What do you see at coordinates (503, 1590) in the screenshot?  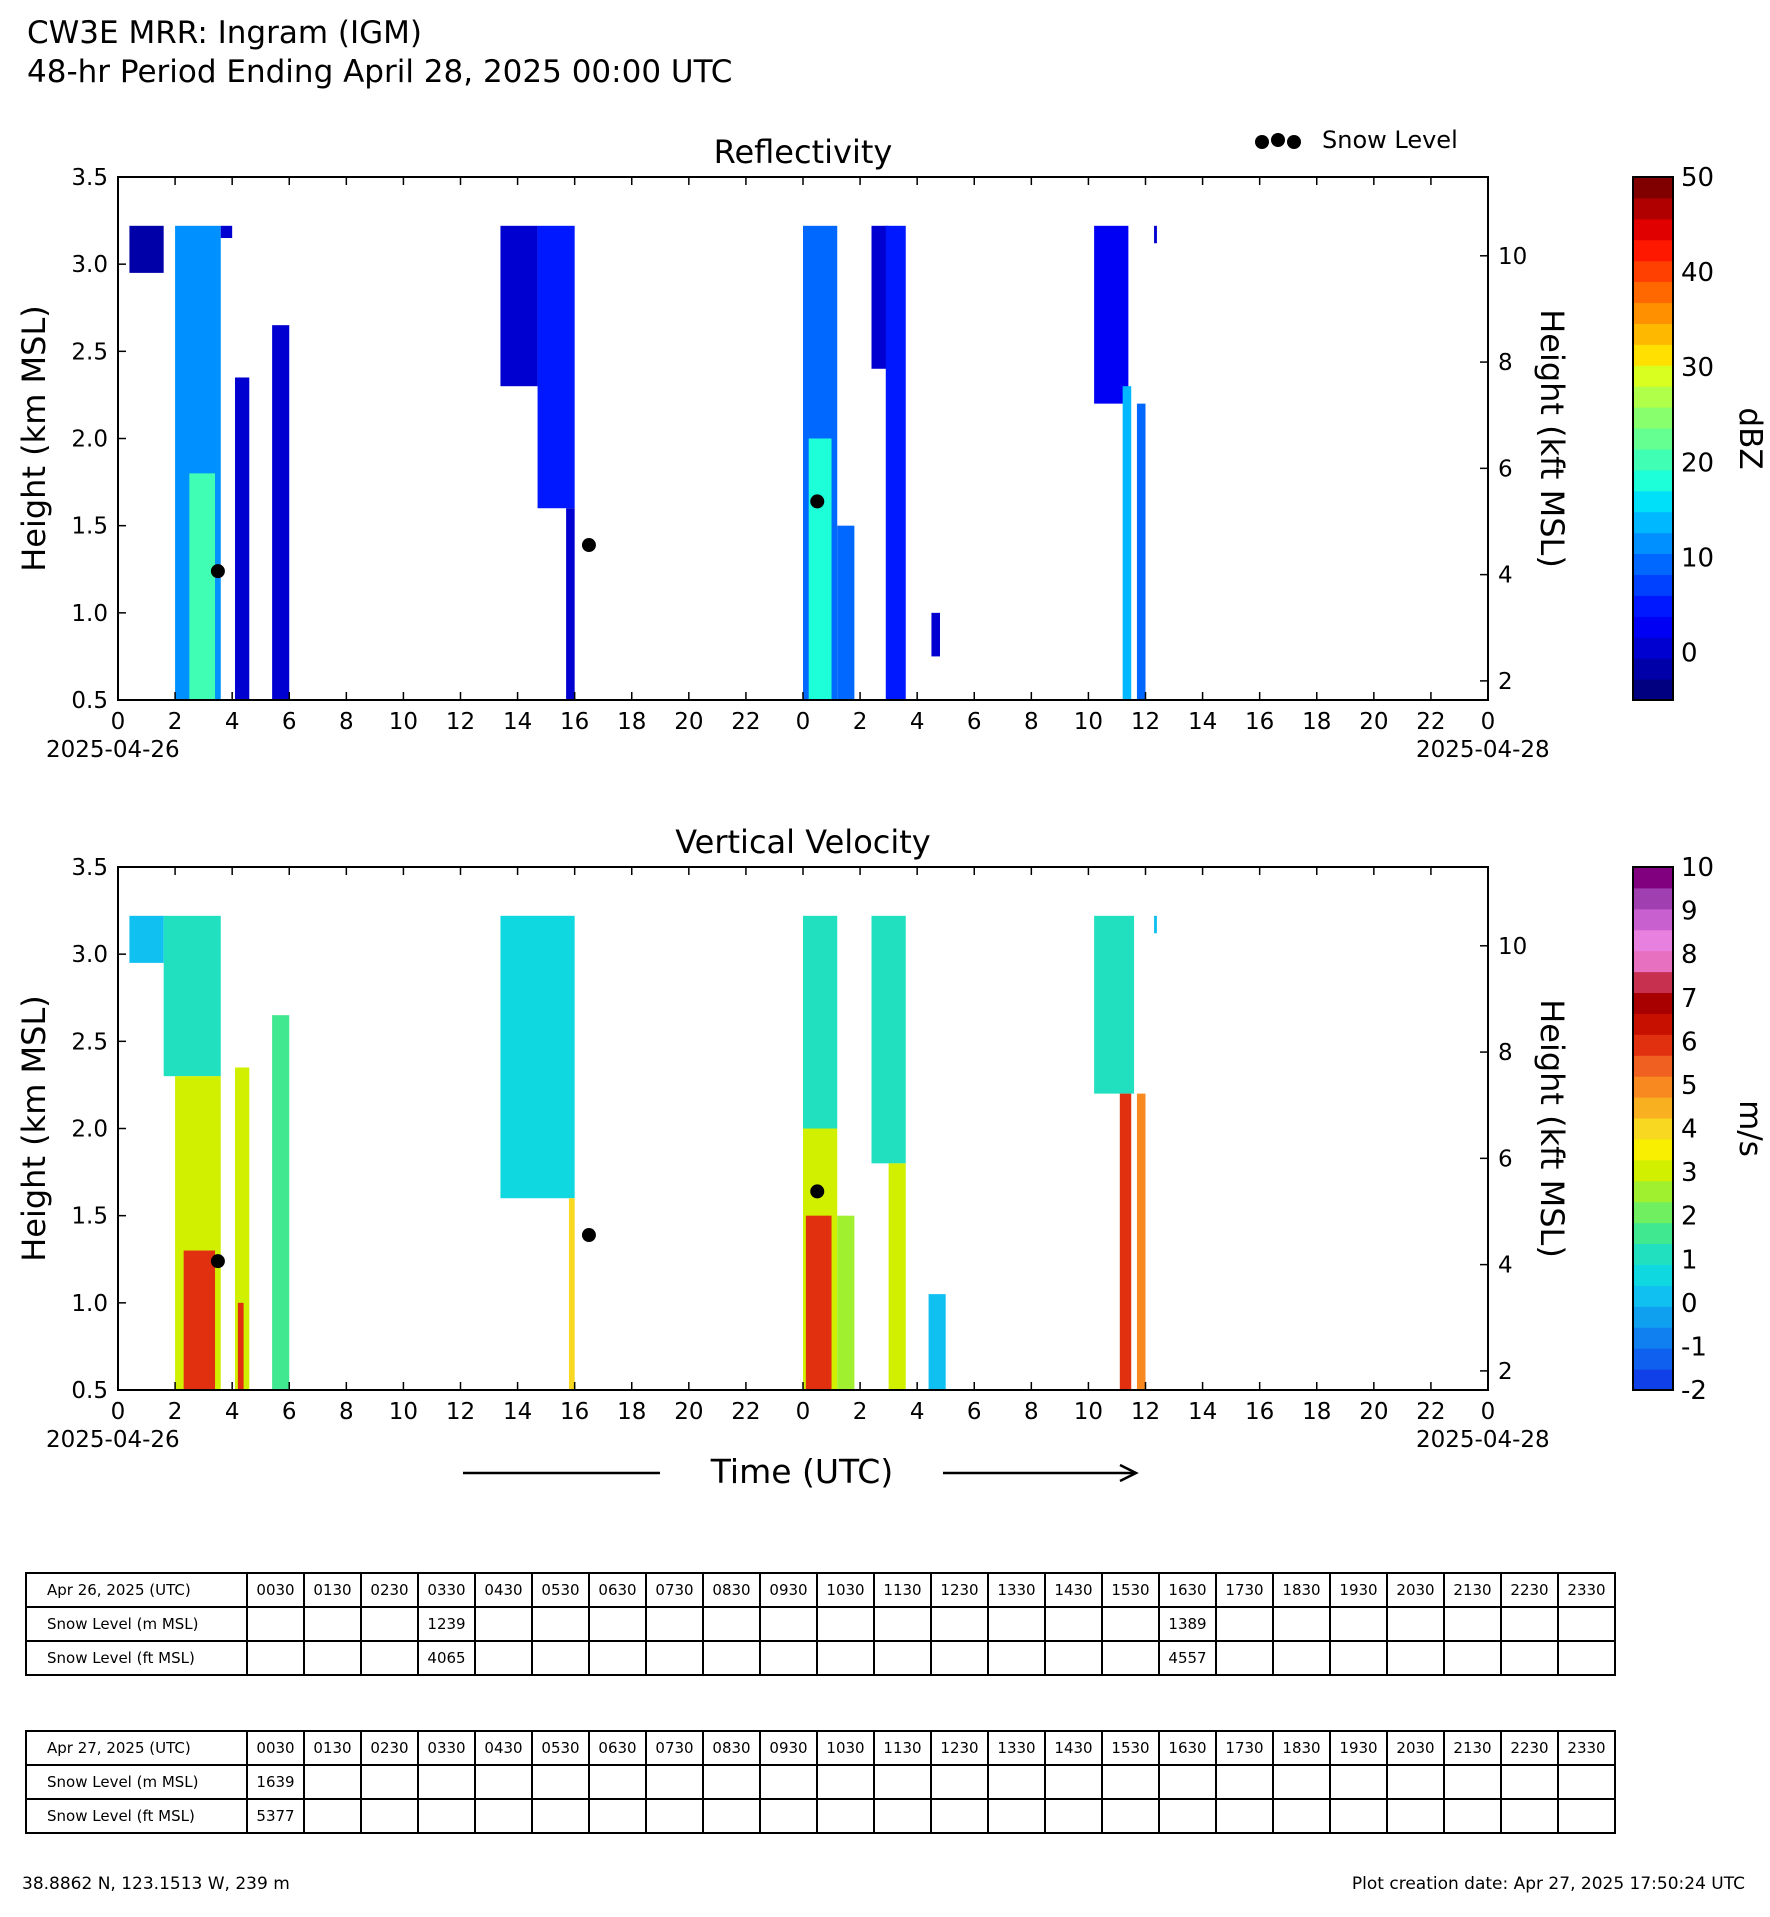 I see `table-time-cell: 0430` at bounding box center [503, 1590].